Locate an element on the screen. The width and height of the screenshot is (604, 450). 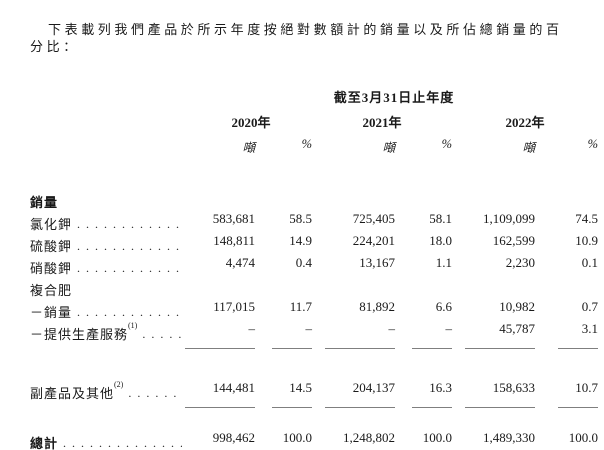
value-pct-2020: 14.5 is located at coordinates (283, 394).